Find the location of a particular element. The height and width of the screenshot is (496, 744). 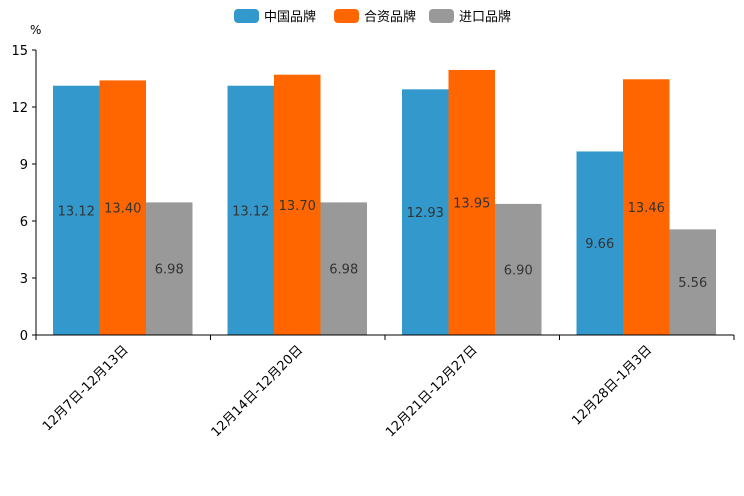

data-label: 13.40 is located at coordinates (122, 209).